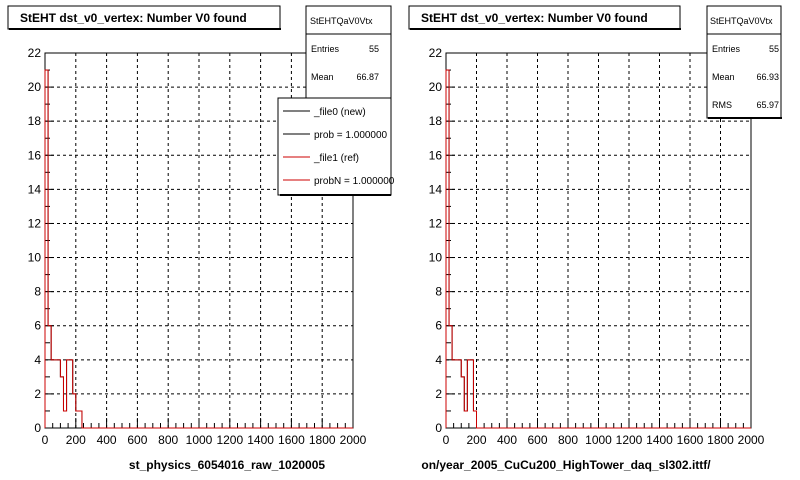 This screenshot has width=800, height=480. Describe the element at coordinates (534, 18) in the screenshot. I see `chart-title-2: StEHT dst_v0_vertex: Number V0 found` at that location.